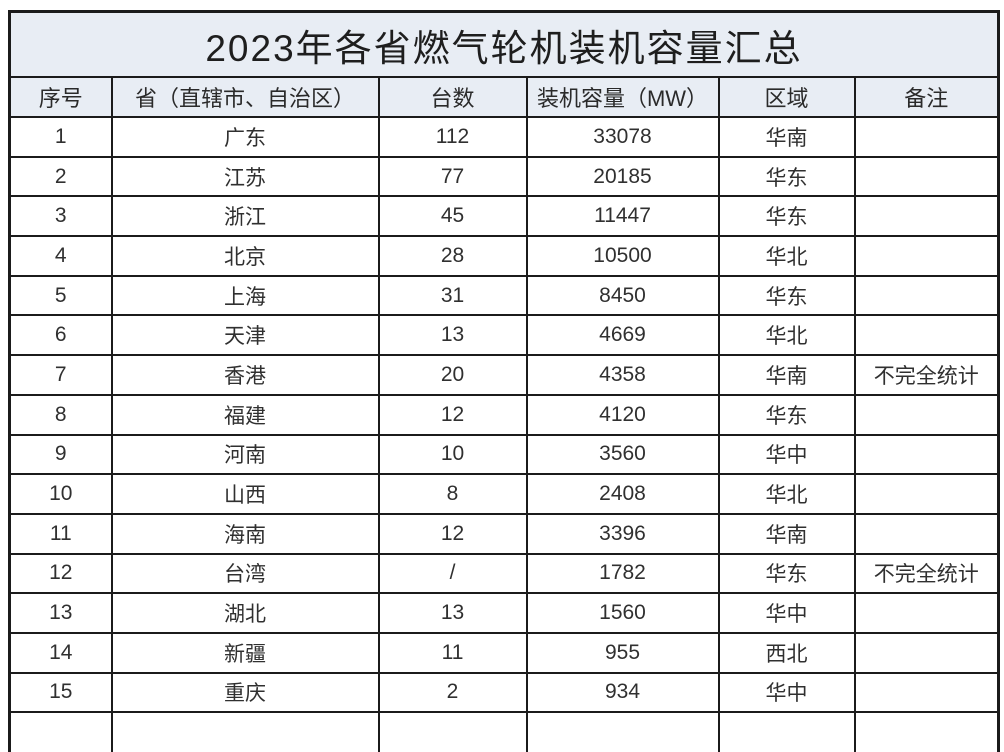 The height and width of the screenshot is (752, 1004). Describe the element at coordinates (60, 454) in the screenshot. I see `cell-no: 9` at that location.